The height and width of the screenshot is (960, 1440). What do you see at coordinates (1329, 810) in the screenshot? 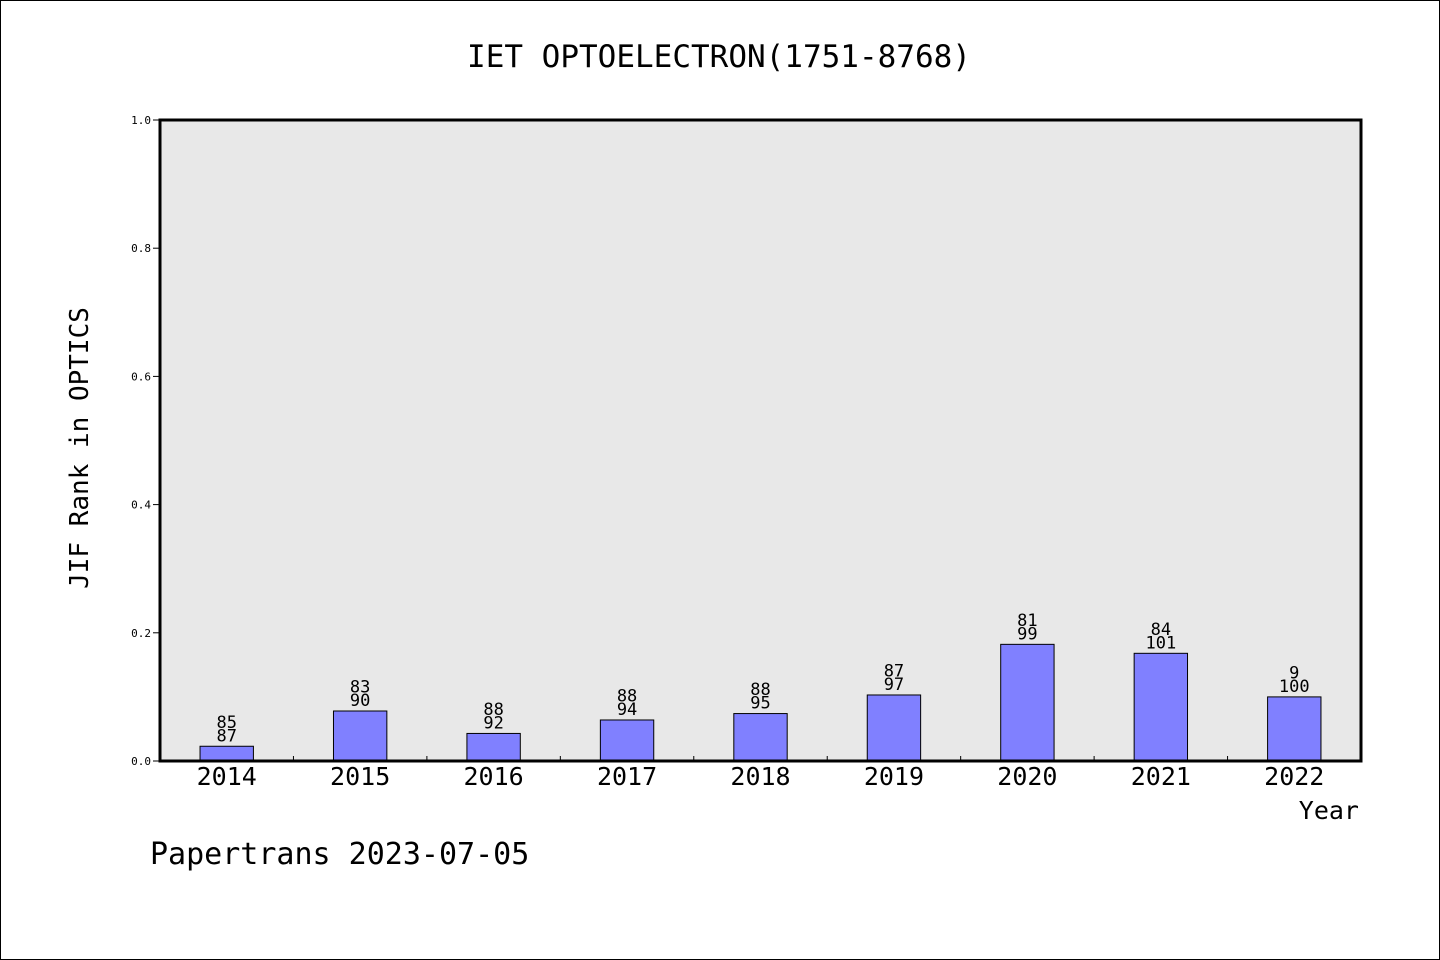
I see `x-axis-label: Year` at bounding box center [1329, 810].